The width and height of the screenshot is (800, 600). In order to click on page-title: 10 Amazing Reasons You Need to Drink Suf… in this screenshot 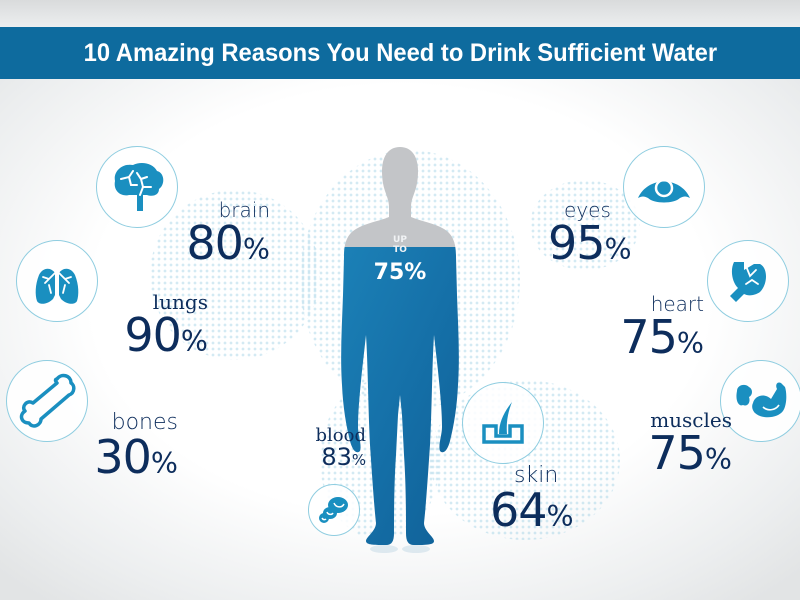, I will do `click(400, 52)`.